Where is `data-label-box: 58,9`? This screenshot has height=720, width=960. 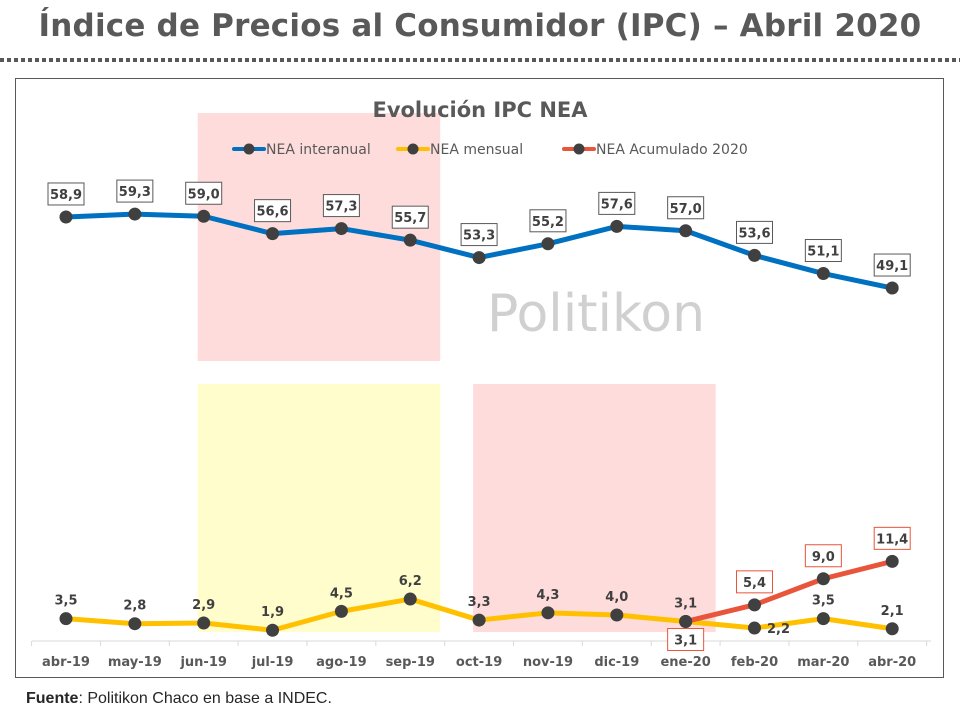
data-label-box: 58,9 is located at coordinates (66, 194).